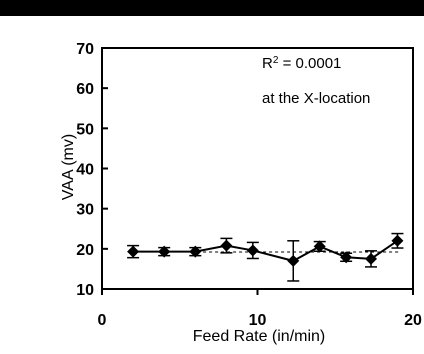  What do you see at coordinates (85, 250) in the screenshot?
I see `y-tick-label: 20` at bounding box center [85, 250].